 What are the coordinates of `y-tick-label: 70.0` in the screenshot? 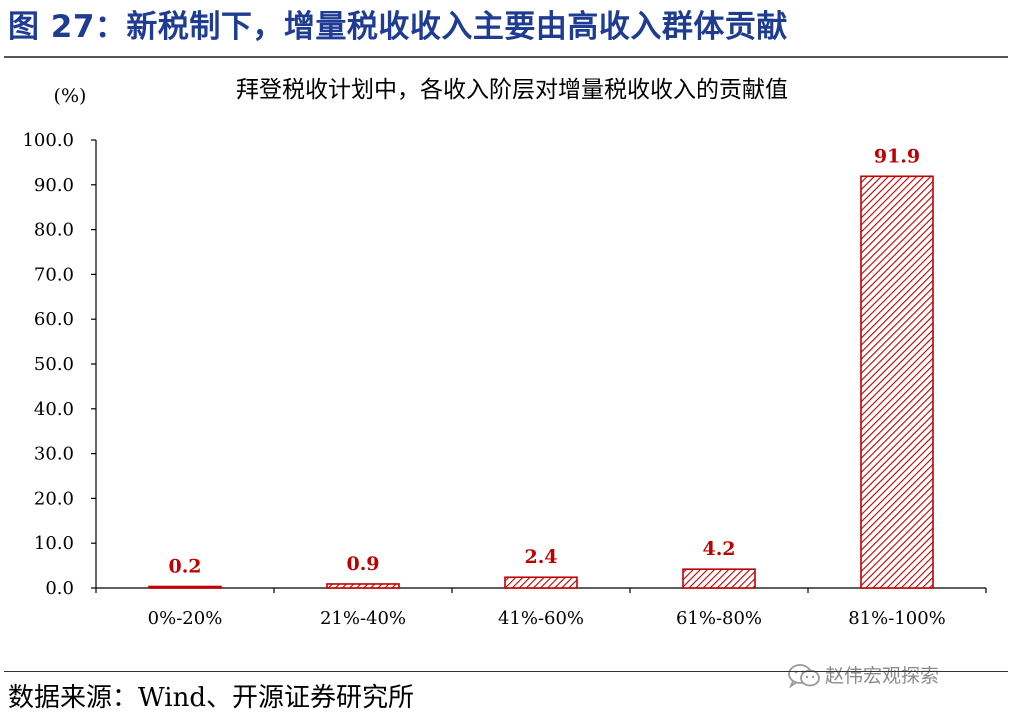 It's located at (54, 274).